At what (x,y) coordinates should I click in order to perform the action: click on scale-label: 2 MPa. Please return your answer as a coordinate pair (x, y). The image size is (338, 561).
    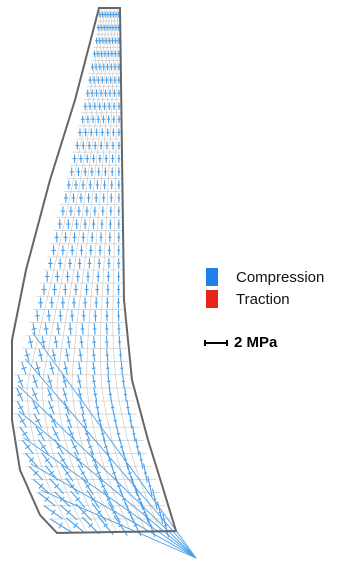
    Looking at the image, I should click on (256, 342).